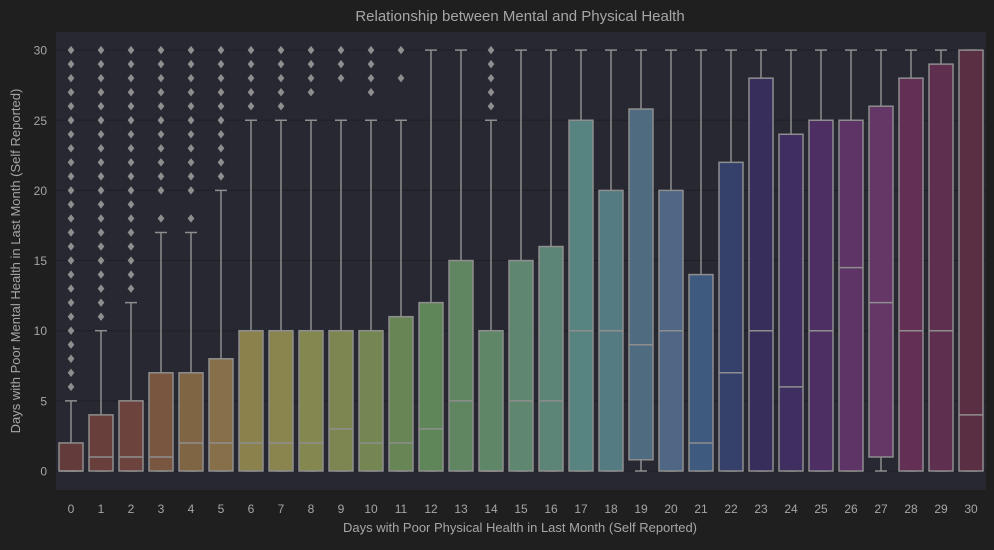 This screenshot has height=550, width=994. What do you see at coordinates (43, 472) in the screenshot?
I see `y-tick-label: 0` at bounding box center [43, 472].